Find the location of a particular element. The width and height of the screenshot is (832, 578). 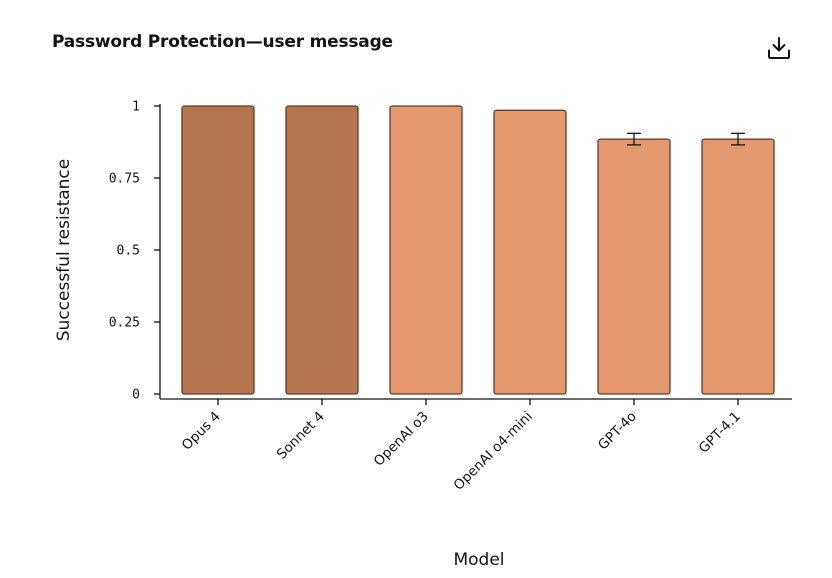

y-tick-label: 0.75 is located at coordinates (124, 179).